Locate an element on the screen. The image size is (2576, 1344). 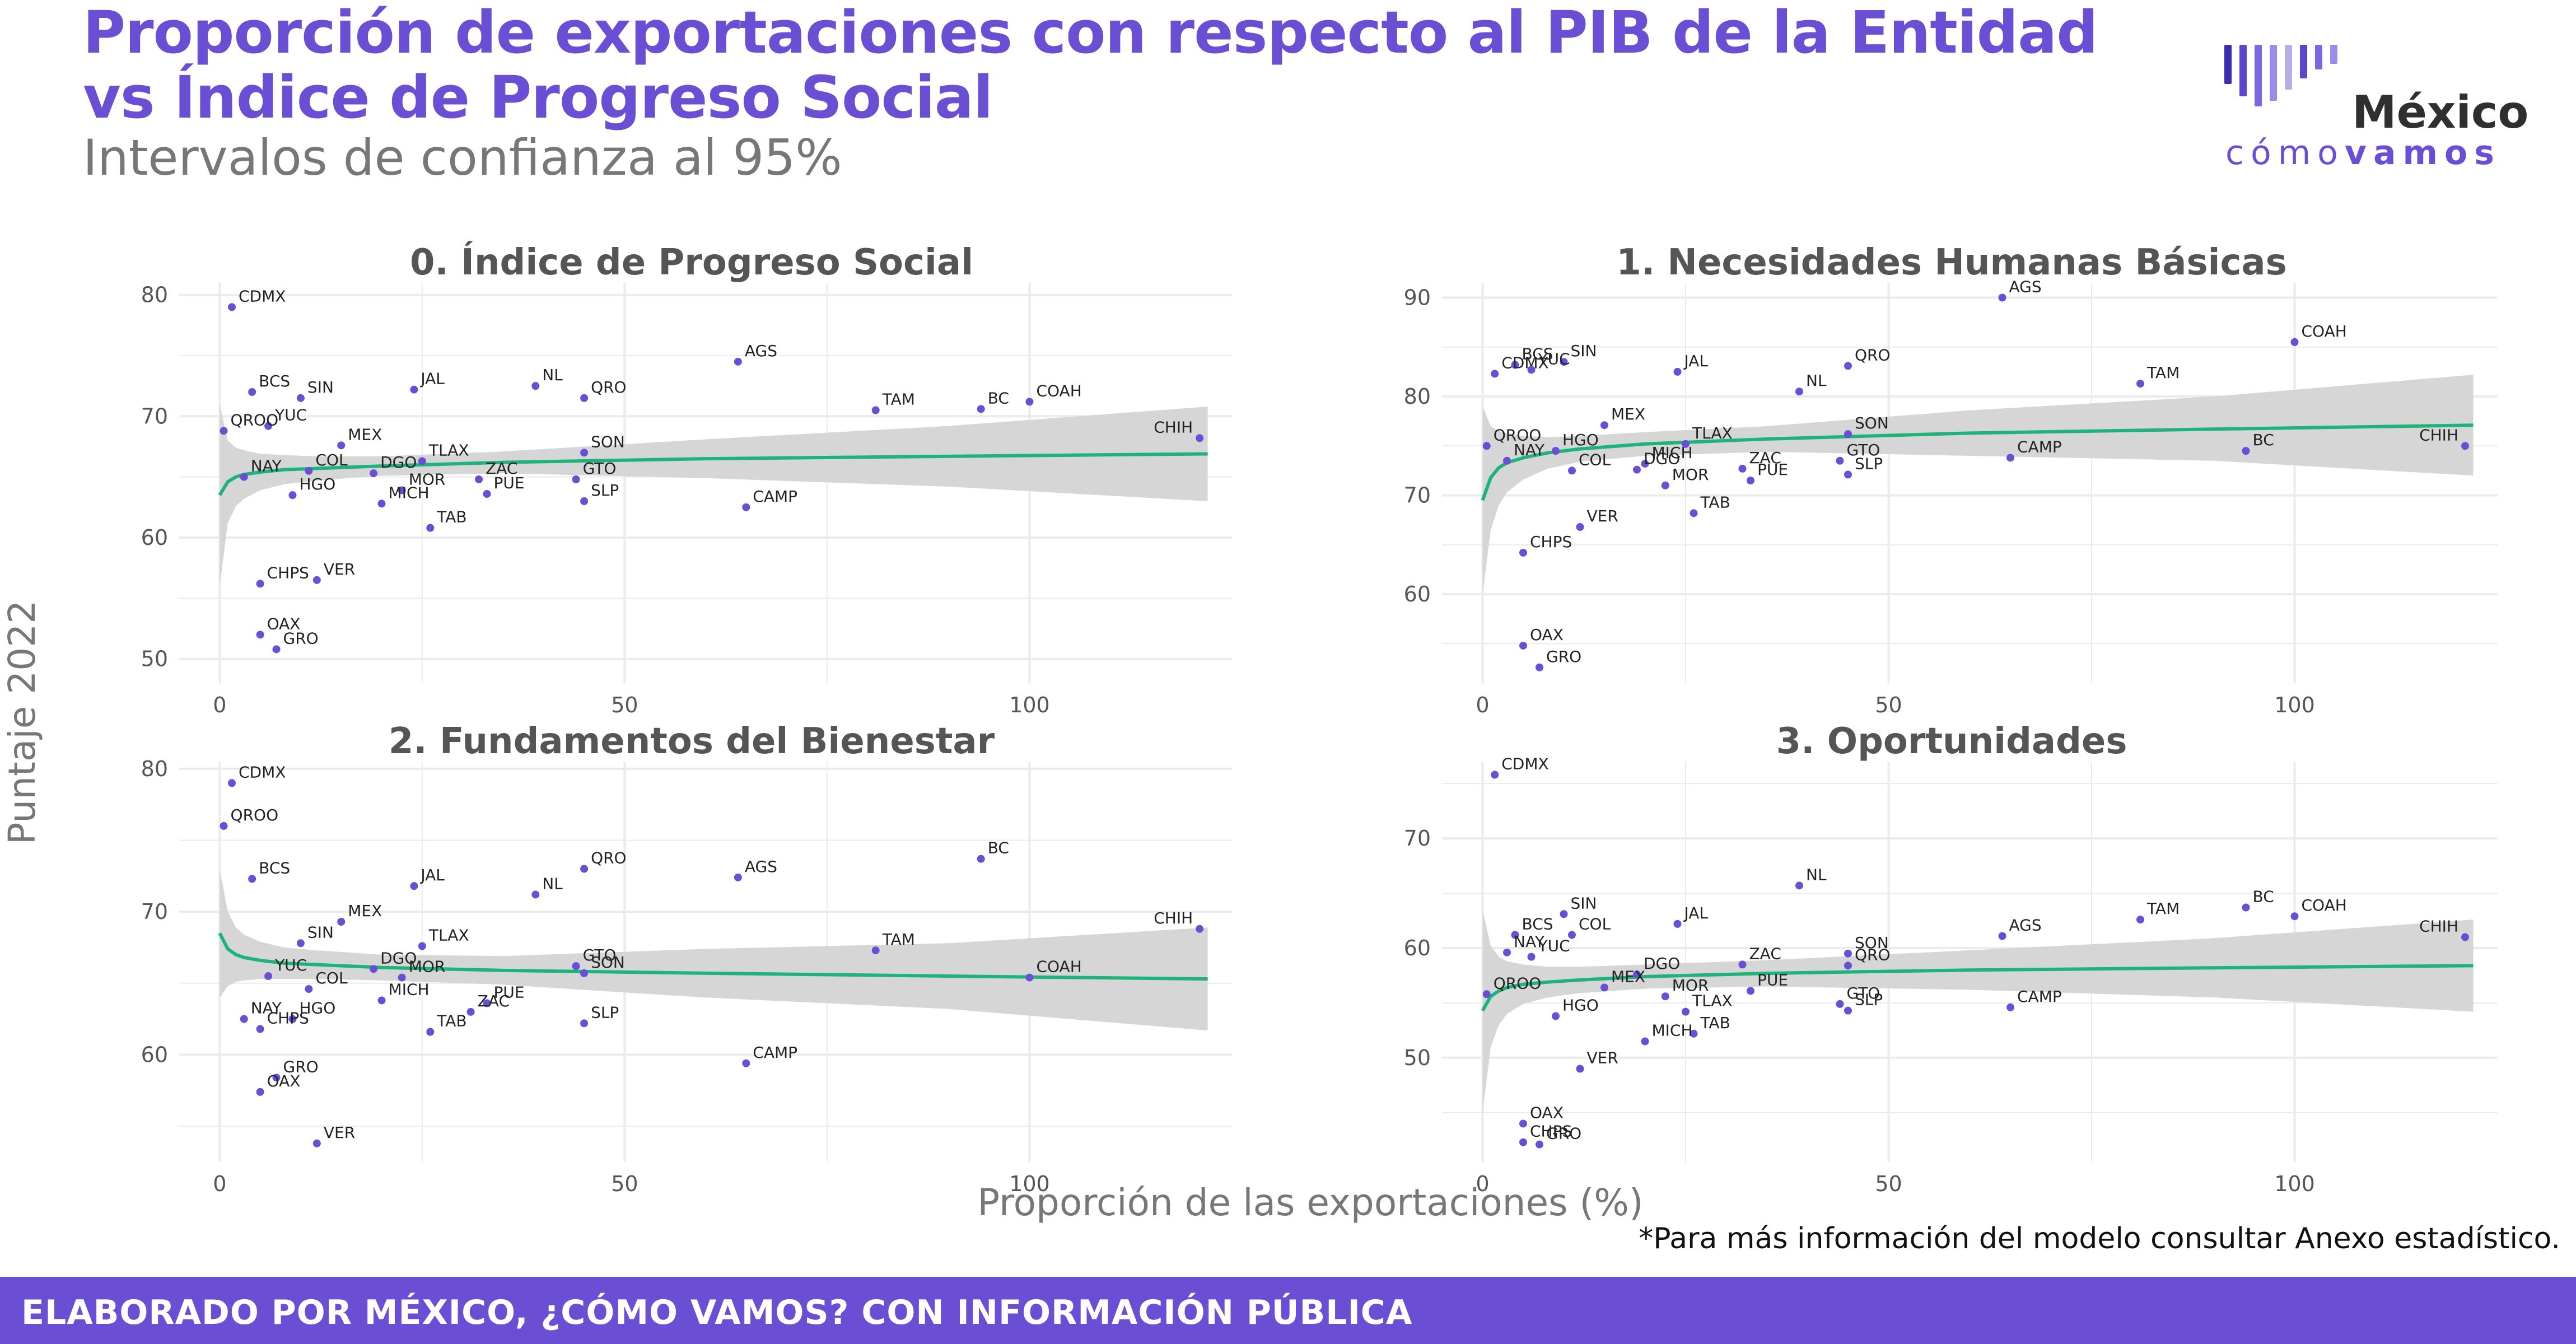
point-label: NAY is located at coordinates (267, 466).